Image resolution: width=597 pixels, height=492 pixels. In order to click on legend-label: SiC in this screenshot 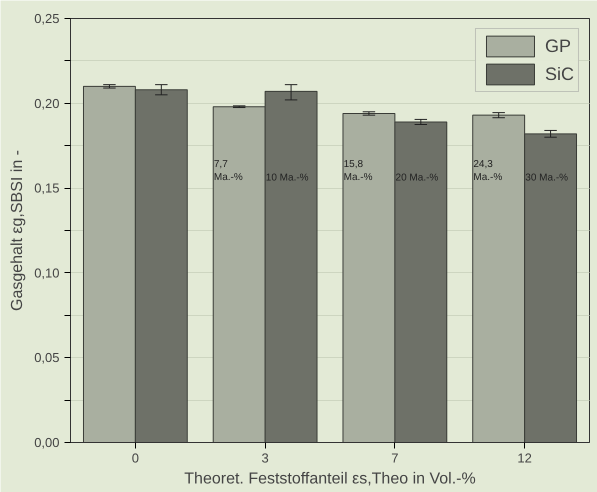, I will do `click(559, 74)`.